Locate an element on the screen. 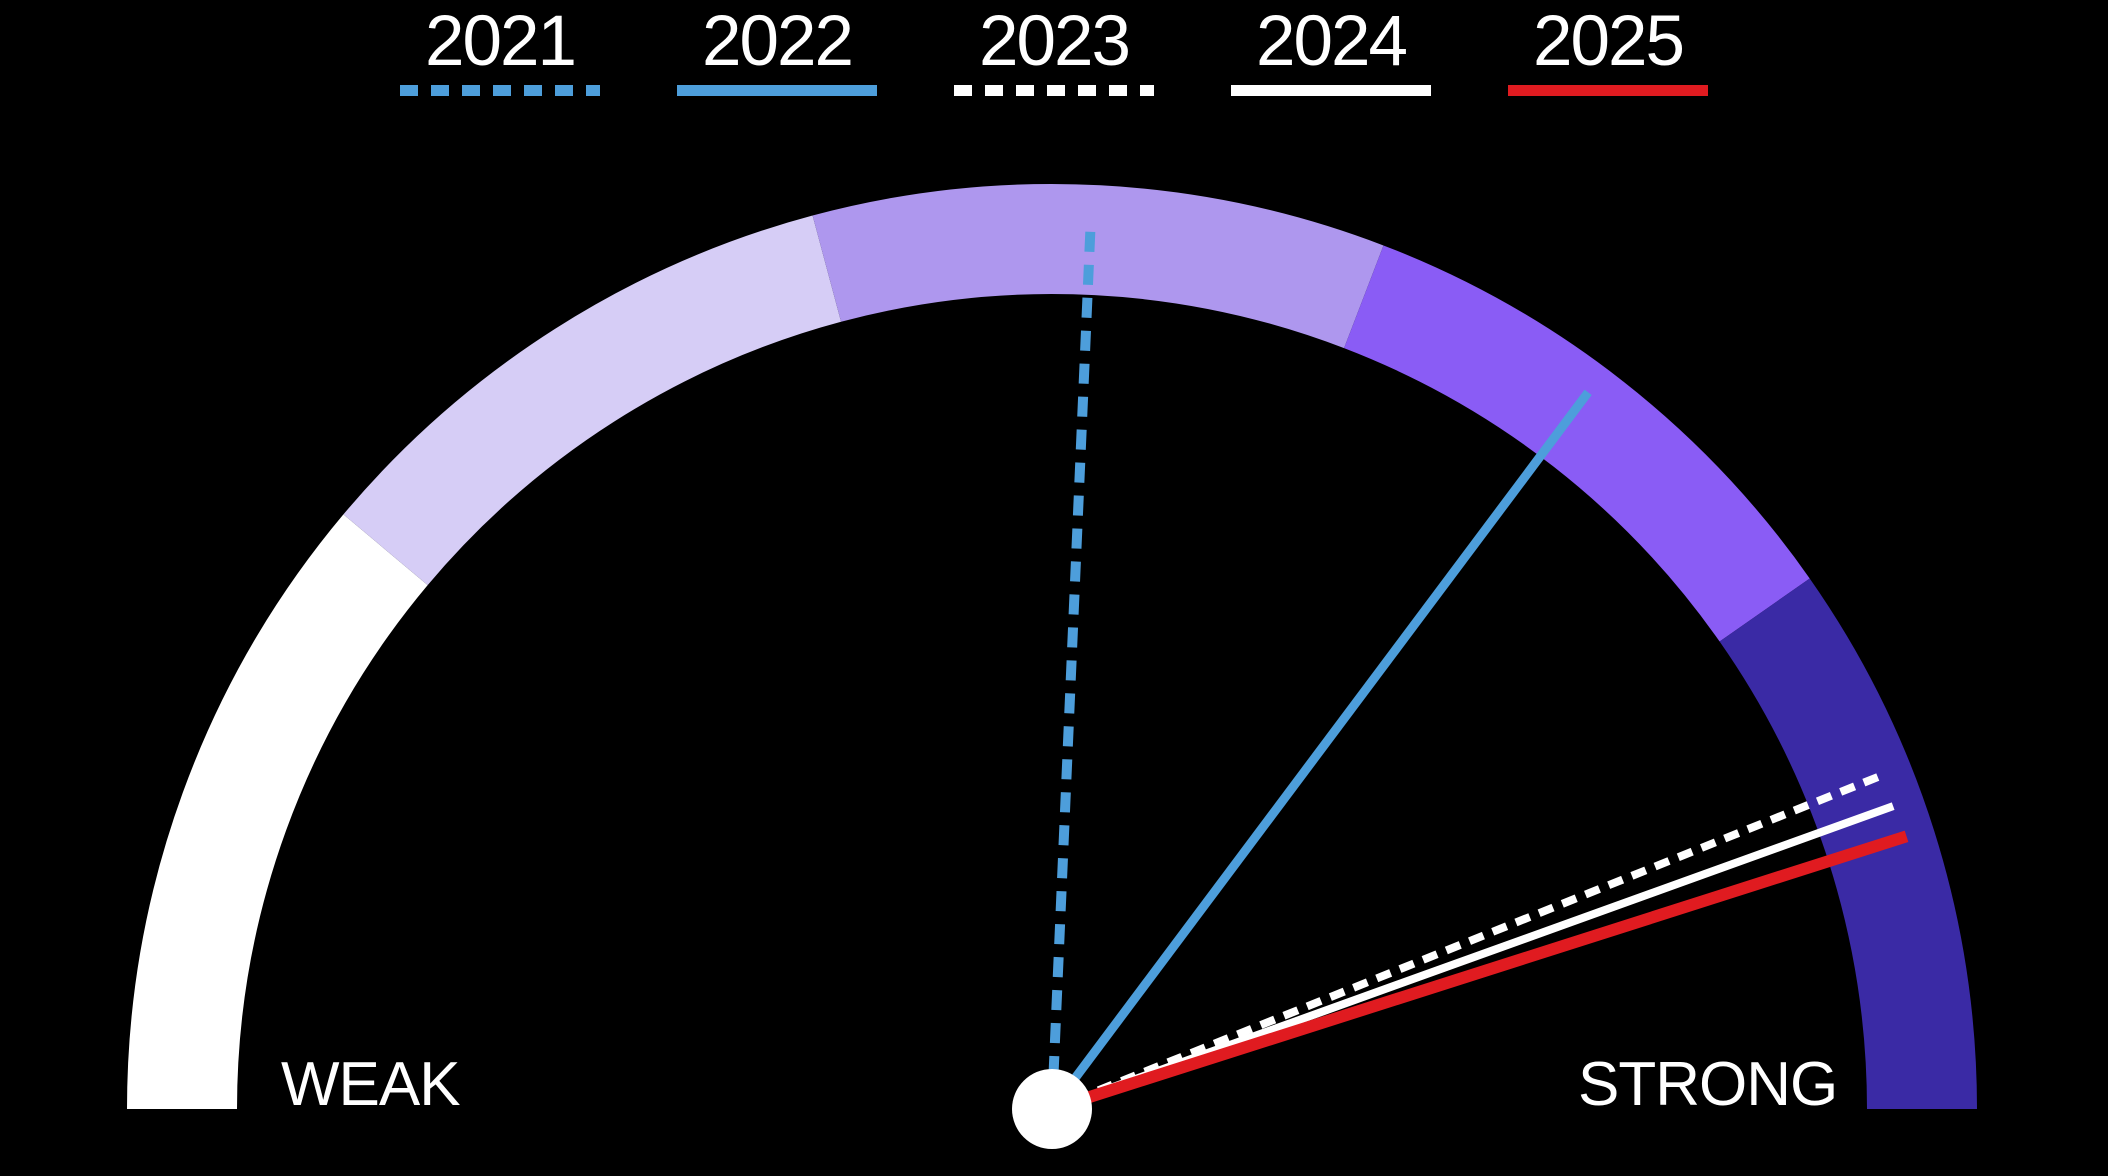 The height and width of the screenshot is (1176, 2108). gauge-segment-band-1-weakest is located at coordinates (277, 812).